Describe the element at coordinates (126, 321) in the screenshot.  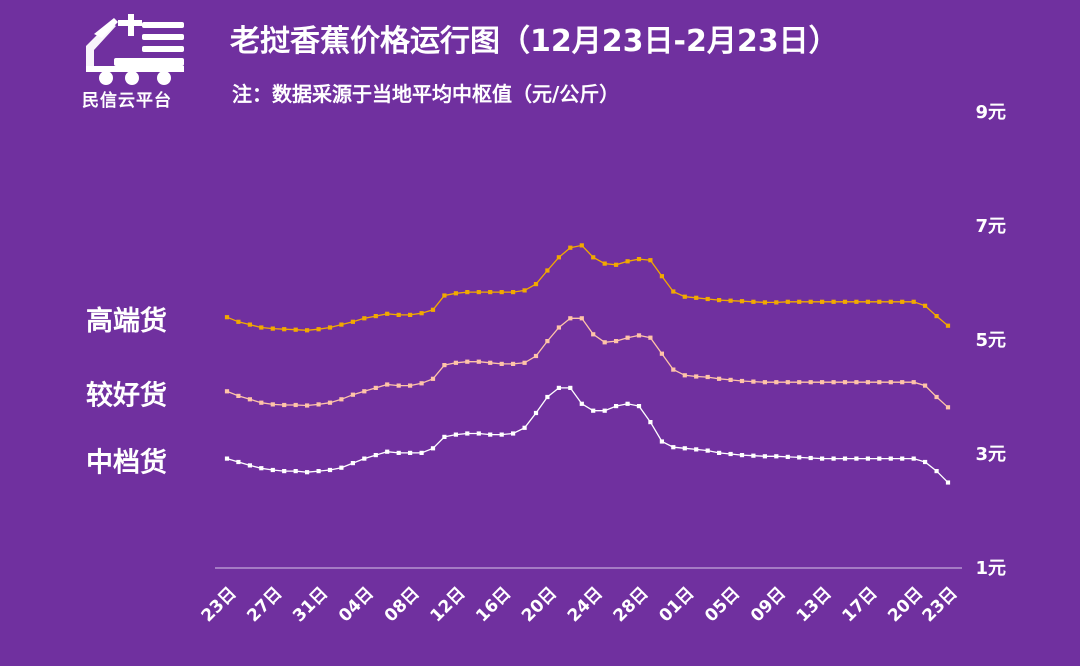
I see `series-label: 高端货` at that location.